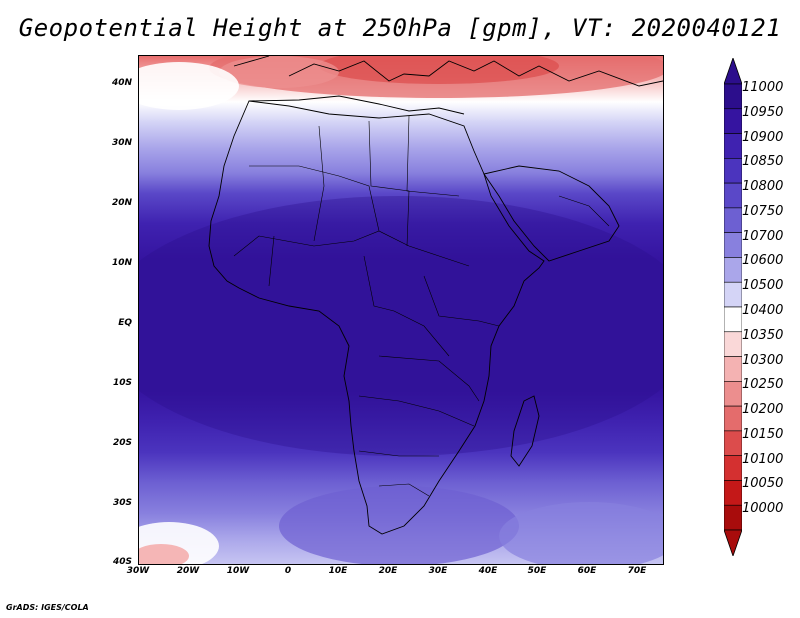  What do you see at coordinates (121, 143) in the screenshot?
I see `lat-label-30n: 30N` at bounding box center [121, 143].